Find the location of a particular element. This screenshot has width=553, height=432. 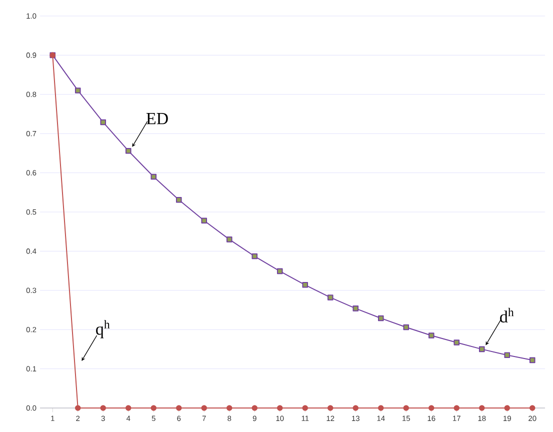

annotation: d$^{h}$ is located at coordinates (507, 315).